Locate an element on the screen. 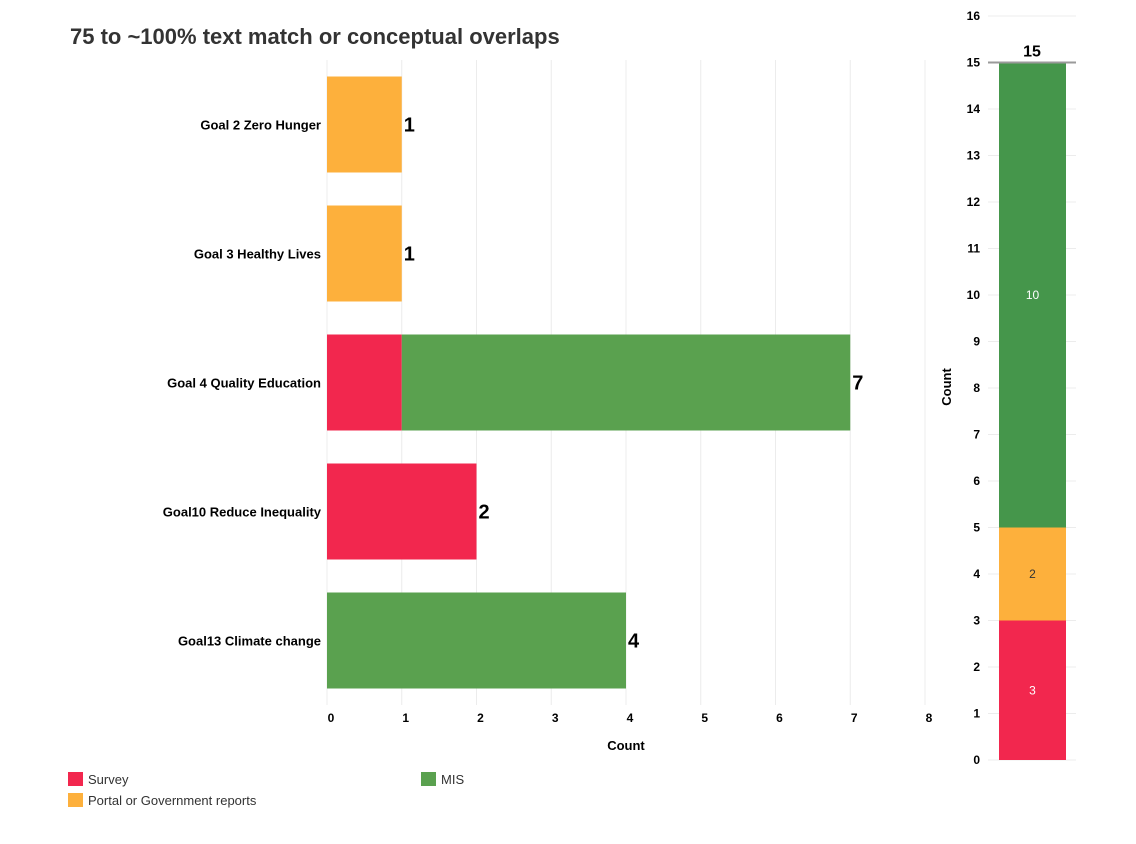  side-y-axis-title: Count is located at coordinates (946, 387).